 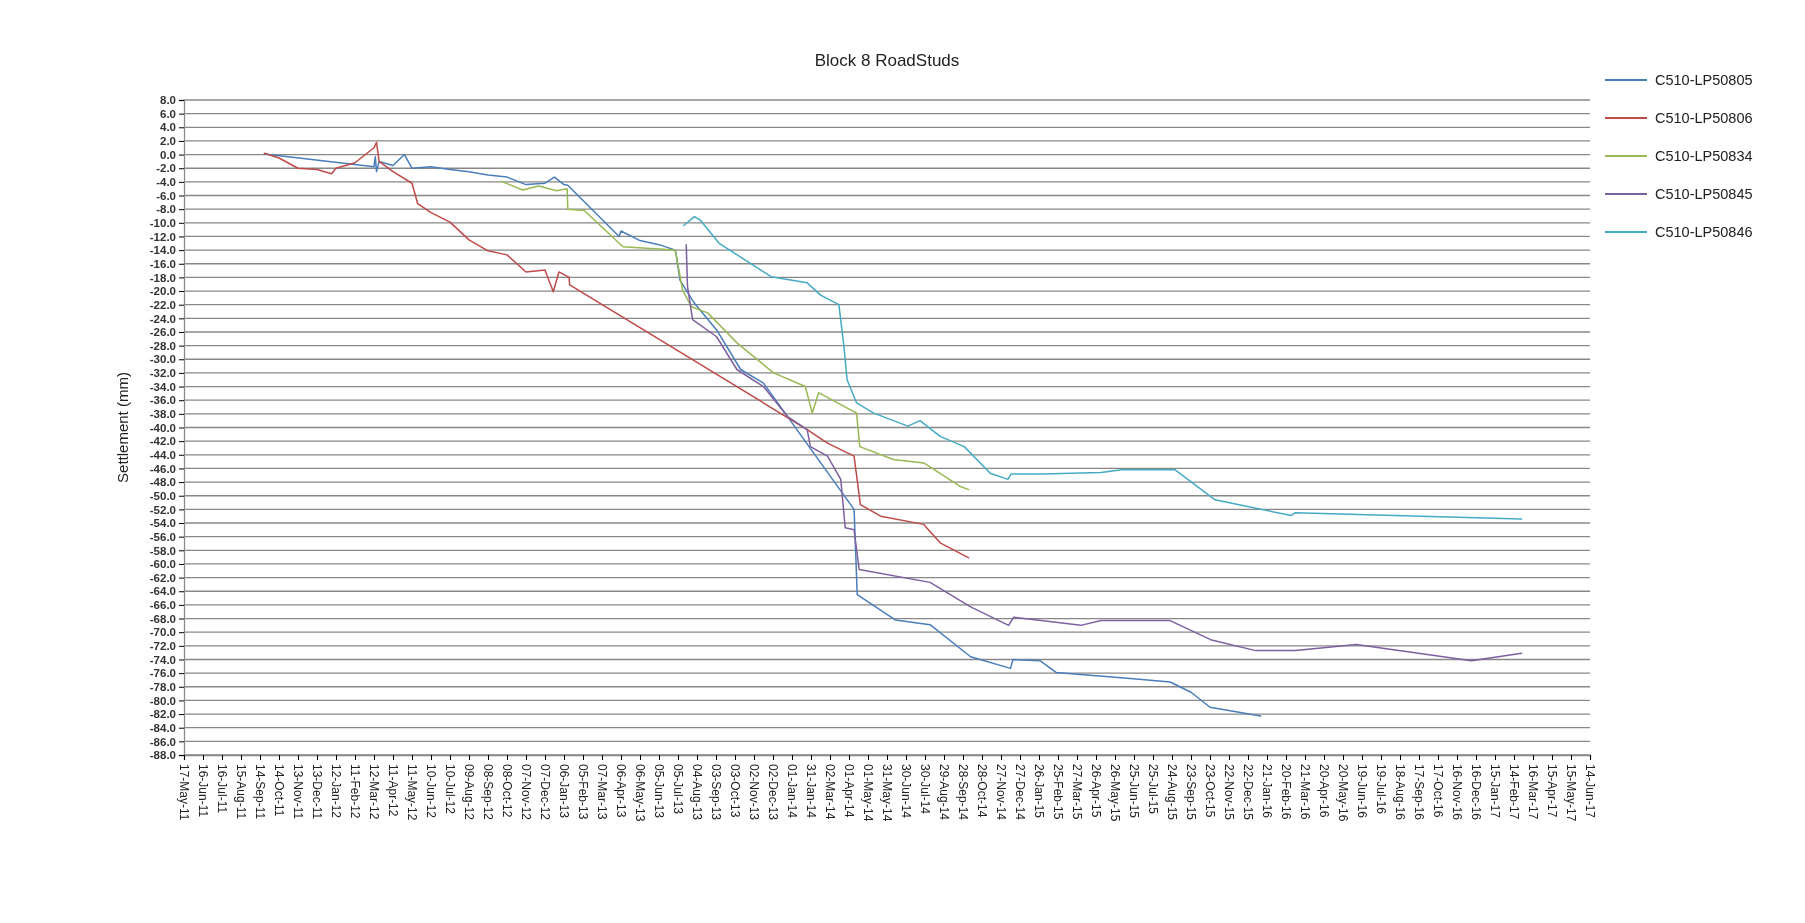 I want to click on x-tick-label: 30-Jun-14, so click(x=906, y=791).